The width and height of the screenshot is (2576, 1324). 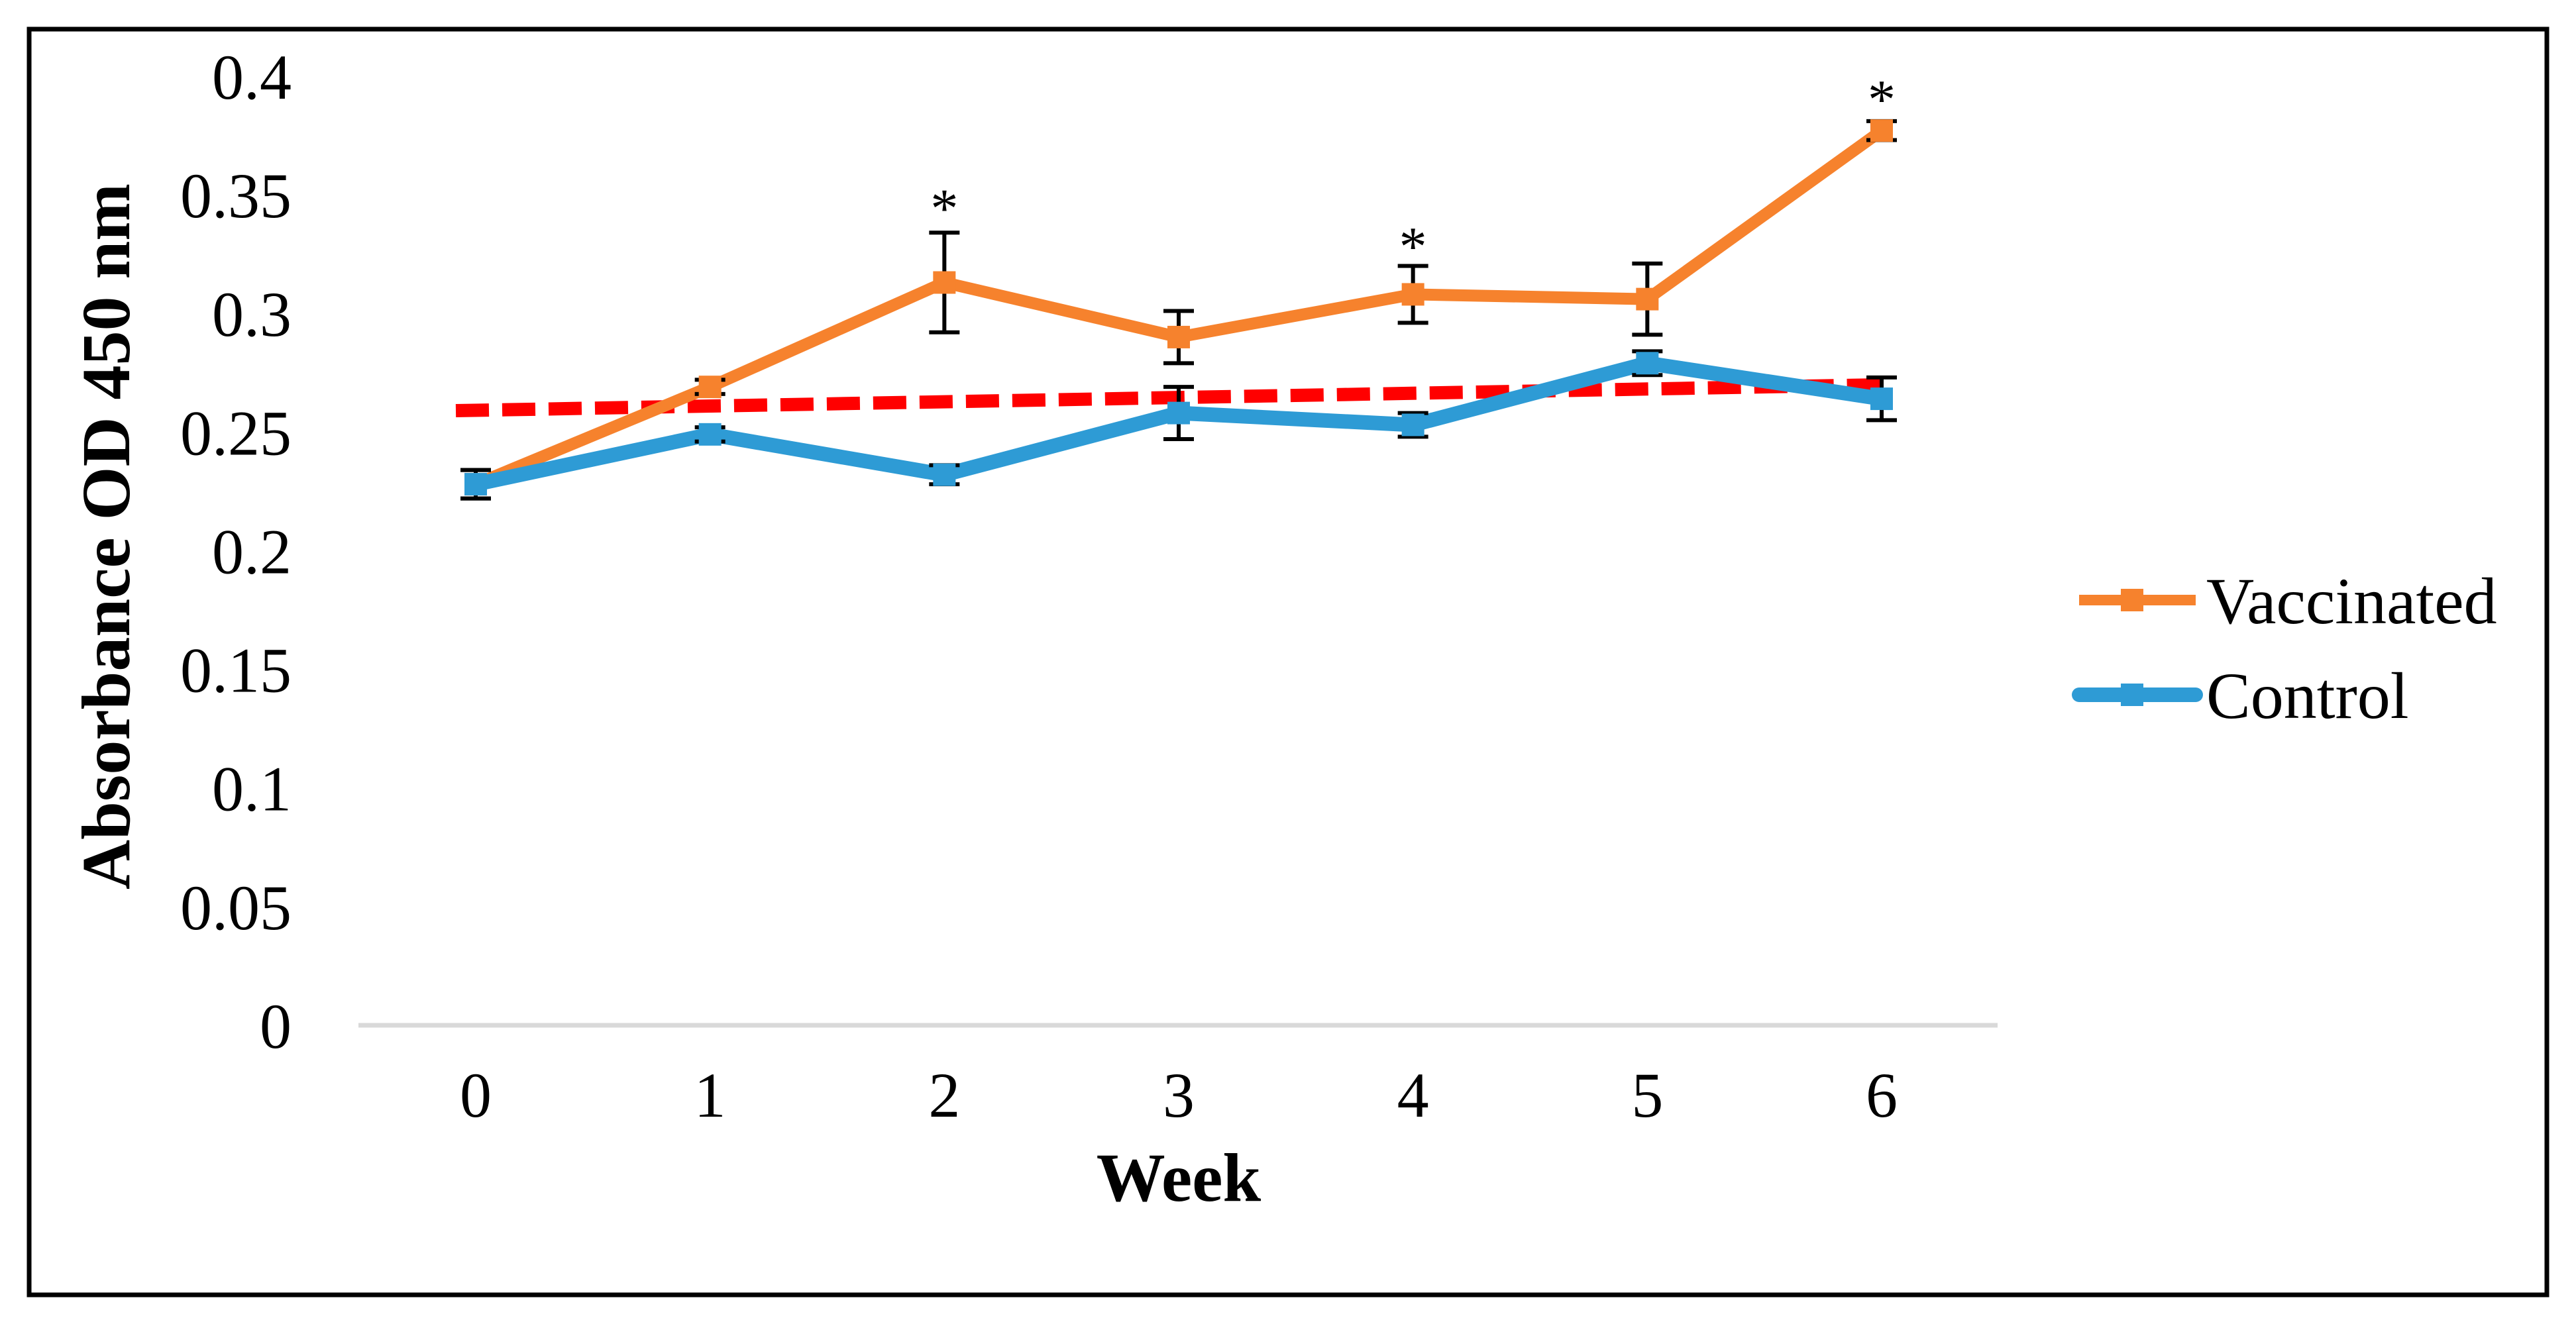 I want to click on y-tick-label: 0.2, so click(x=252, y=551).